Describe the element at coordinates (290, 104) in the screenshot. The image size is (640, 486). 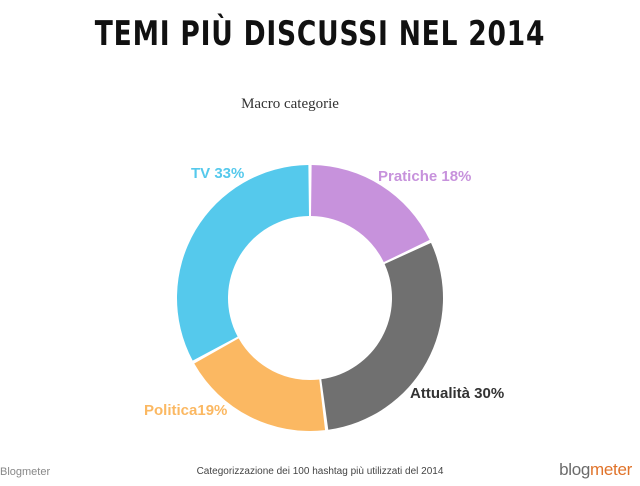
I see `chart-title: Macro categorie` at that location.